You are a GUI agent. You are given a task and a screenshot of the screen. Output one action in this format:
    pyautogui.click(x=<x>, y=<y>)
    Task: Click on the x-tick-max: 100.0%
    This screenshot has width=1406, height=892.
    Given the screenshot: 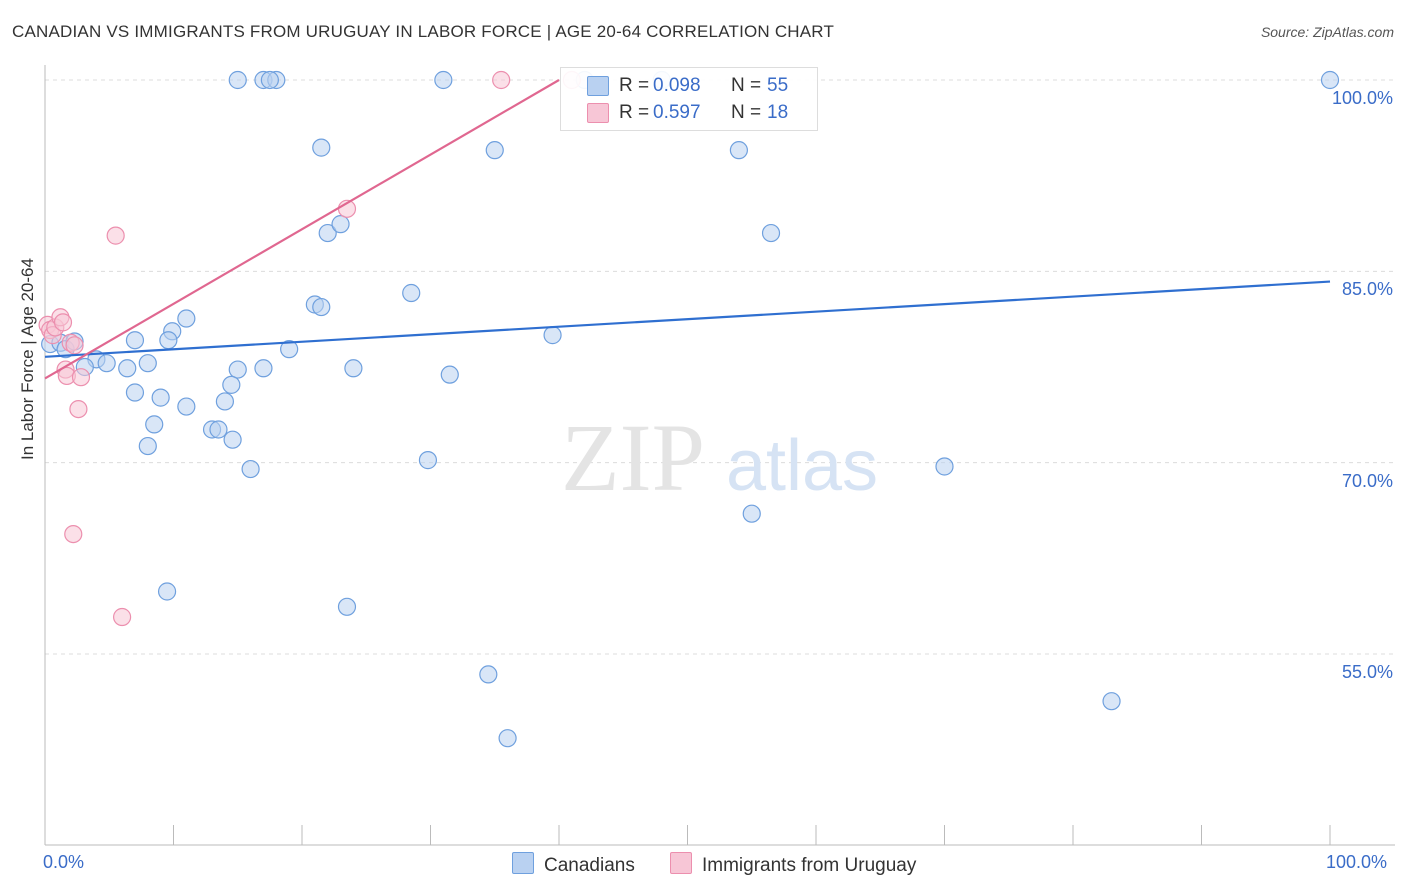 What is the action you would take?
    pyautogui.click(x=1357, y=862)
    